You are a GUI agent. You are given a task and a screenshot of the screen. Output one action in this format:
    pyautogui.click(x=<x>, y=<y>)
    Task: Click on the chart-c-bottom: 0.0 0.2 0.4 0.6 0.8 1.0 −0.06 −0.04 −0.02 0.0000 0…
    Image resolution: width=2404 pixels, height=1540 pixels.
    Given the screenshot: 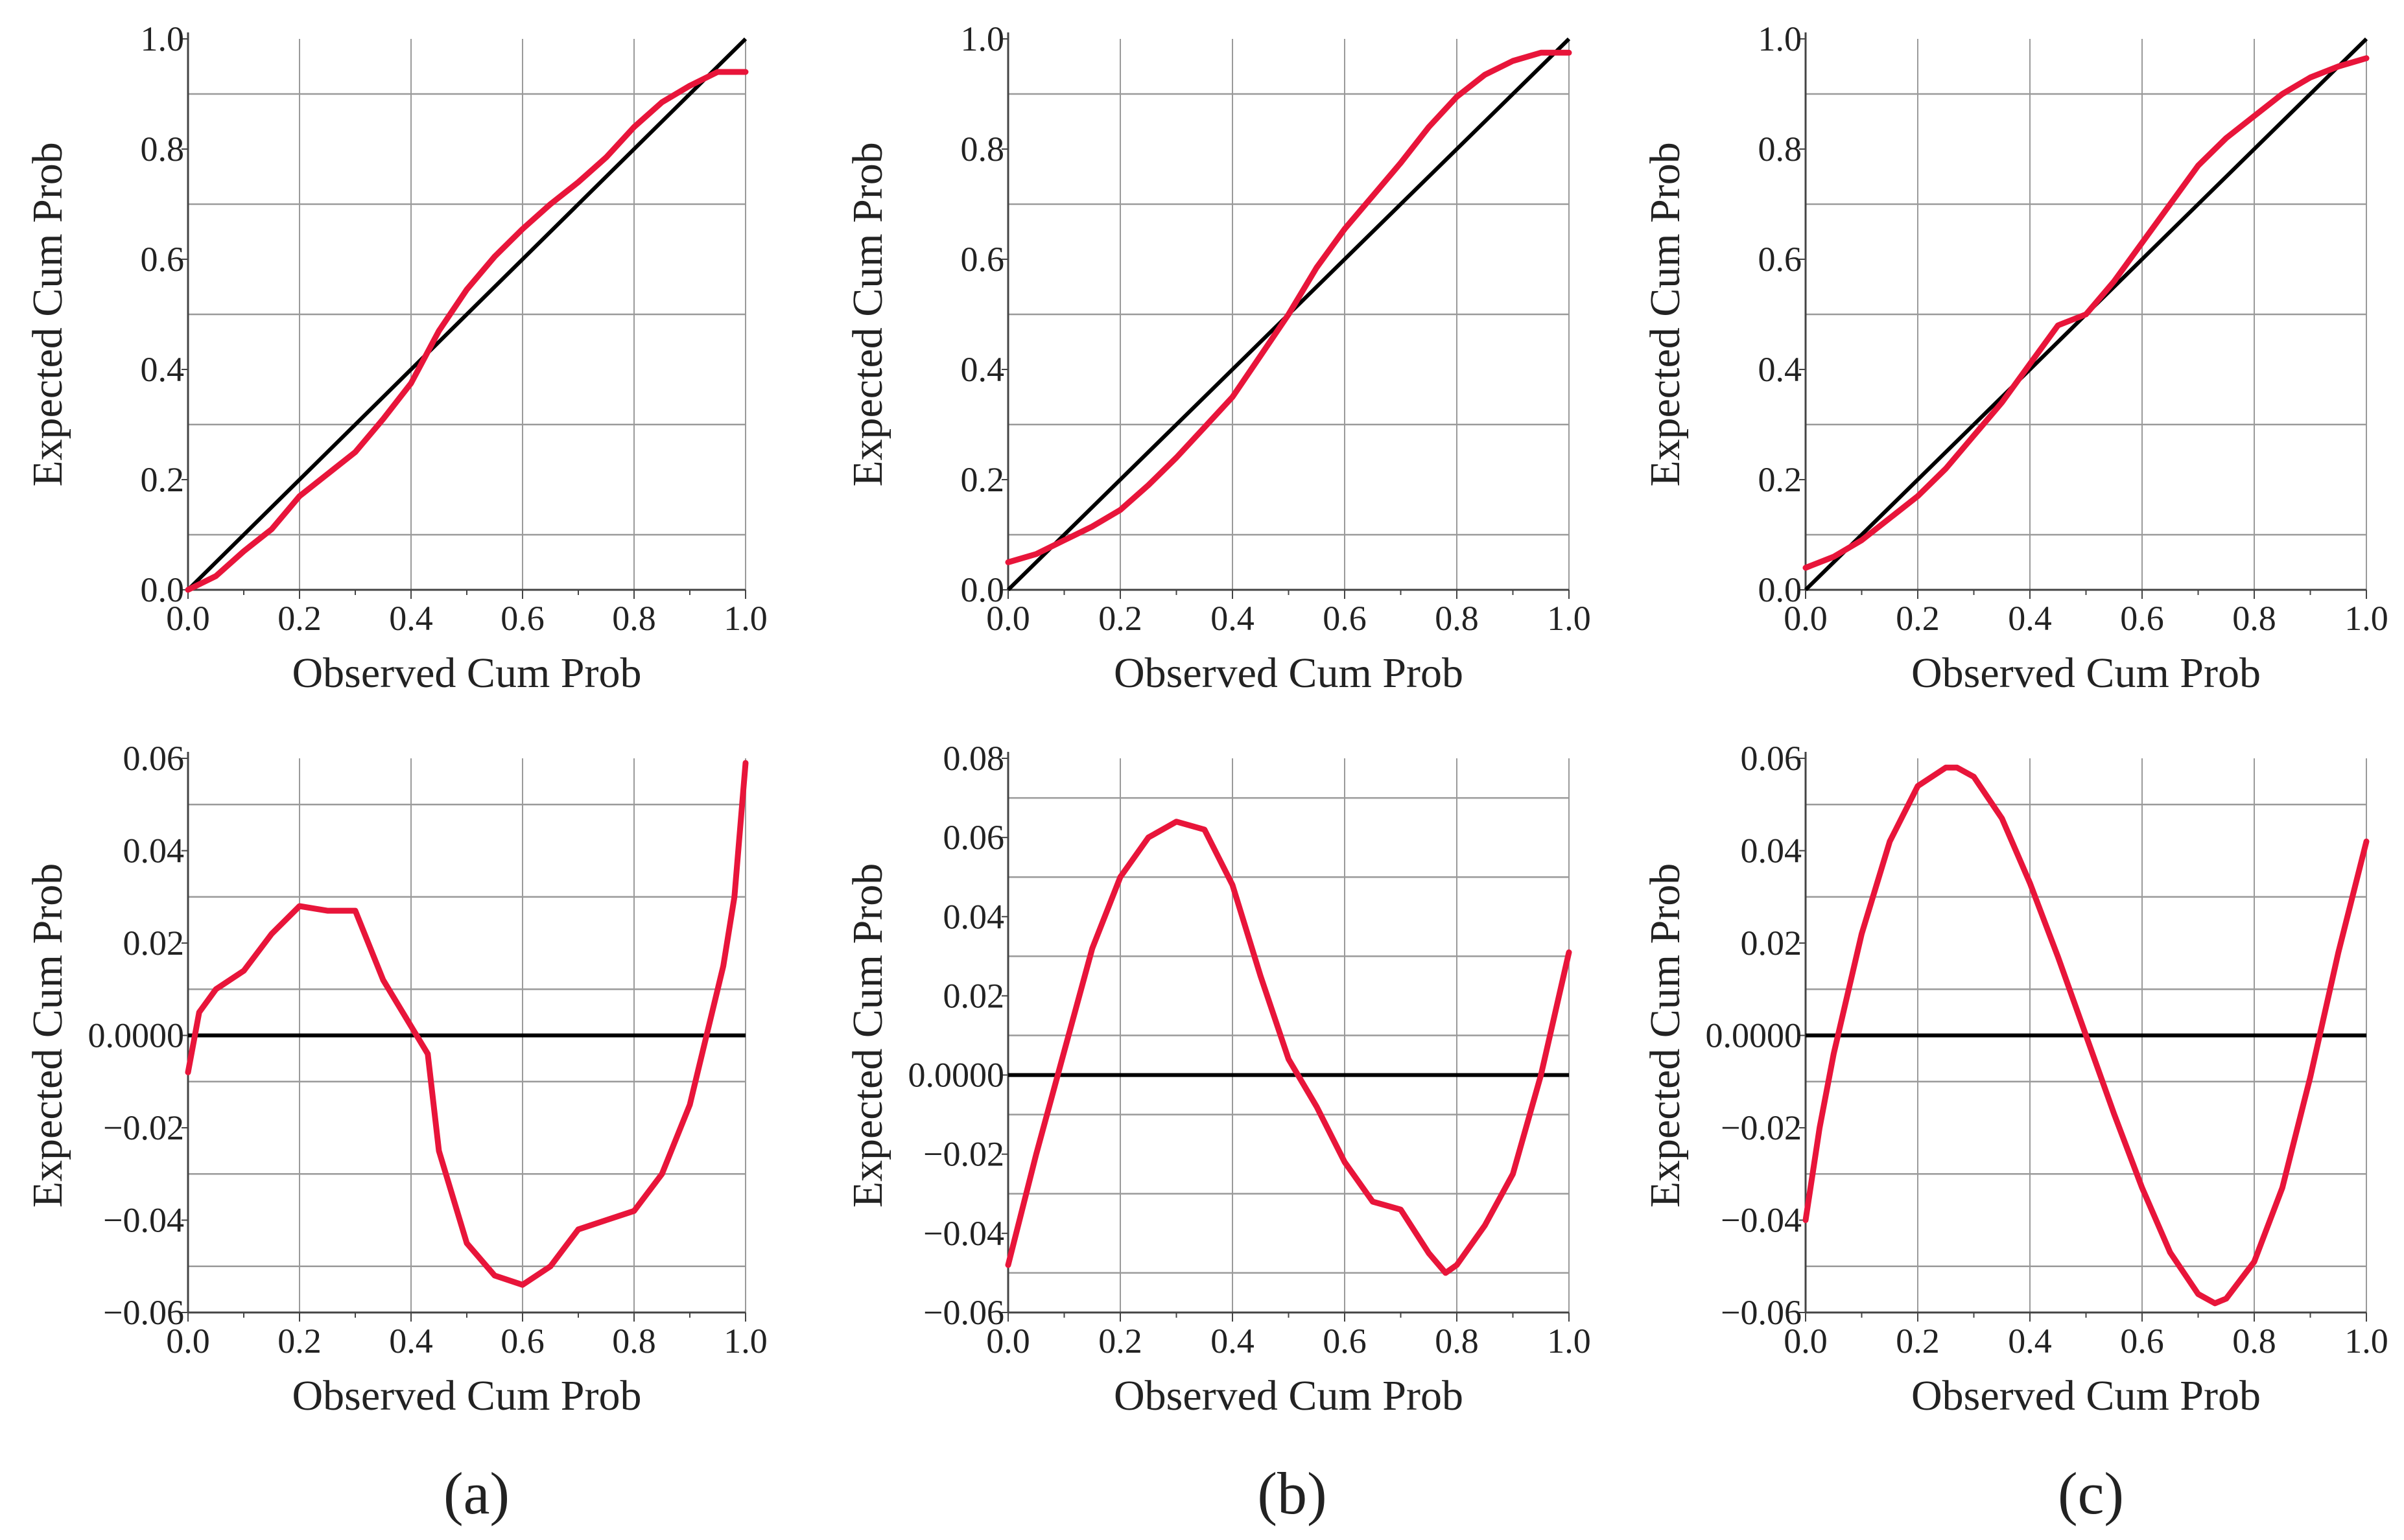 What is the action you would take?
    pyautogui.click(x=2015, y=1079)
    